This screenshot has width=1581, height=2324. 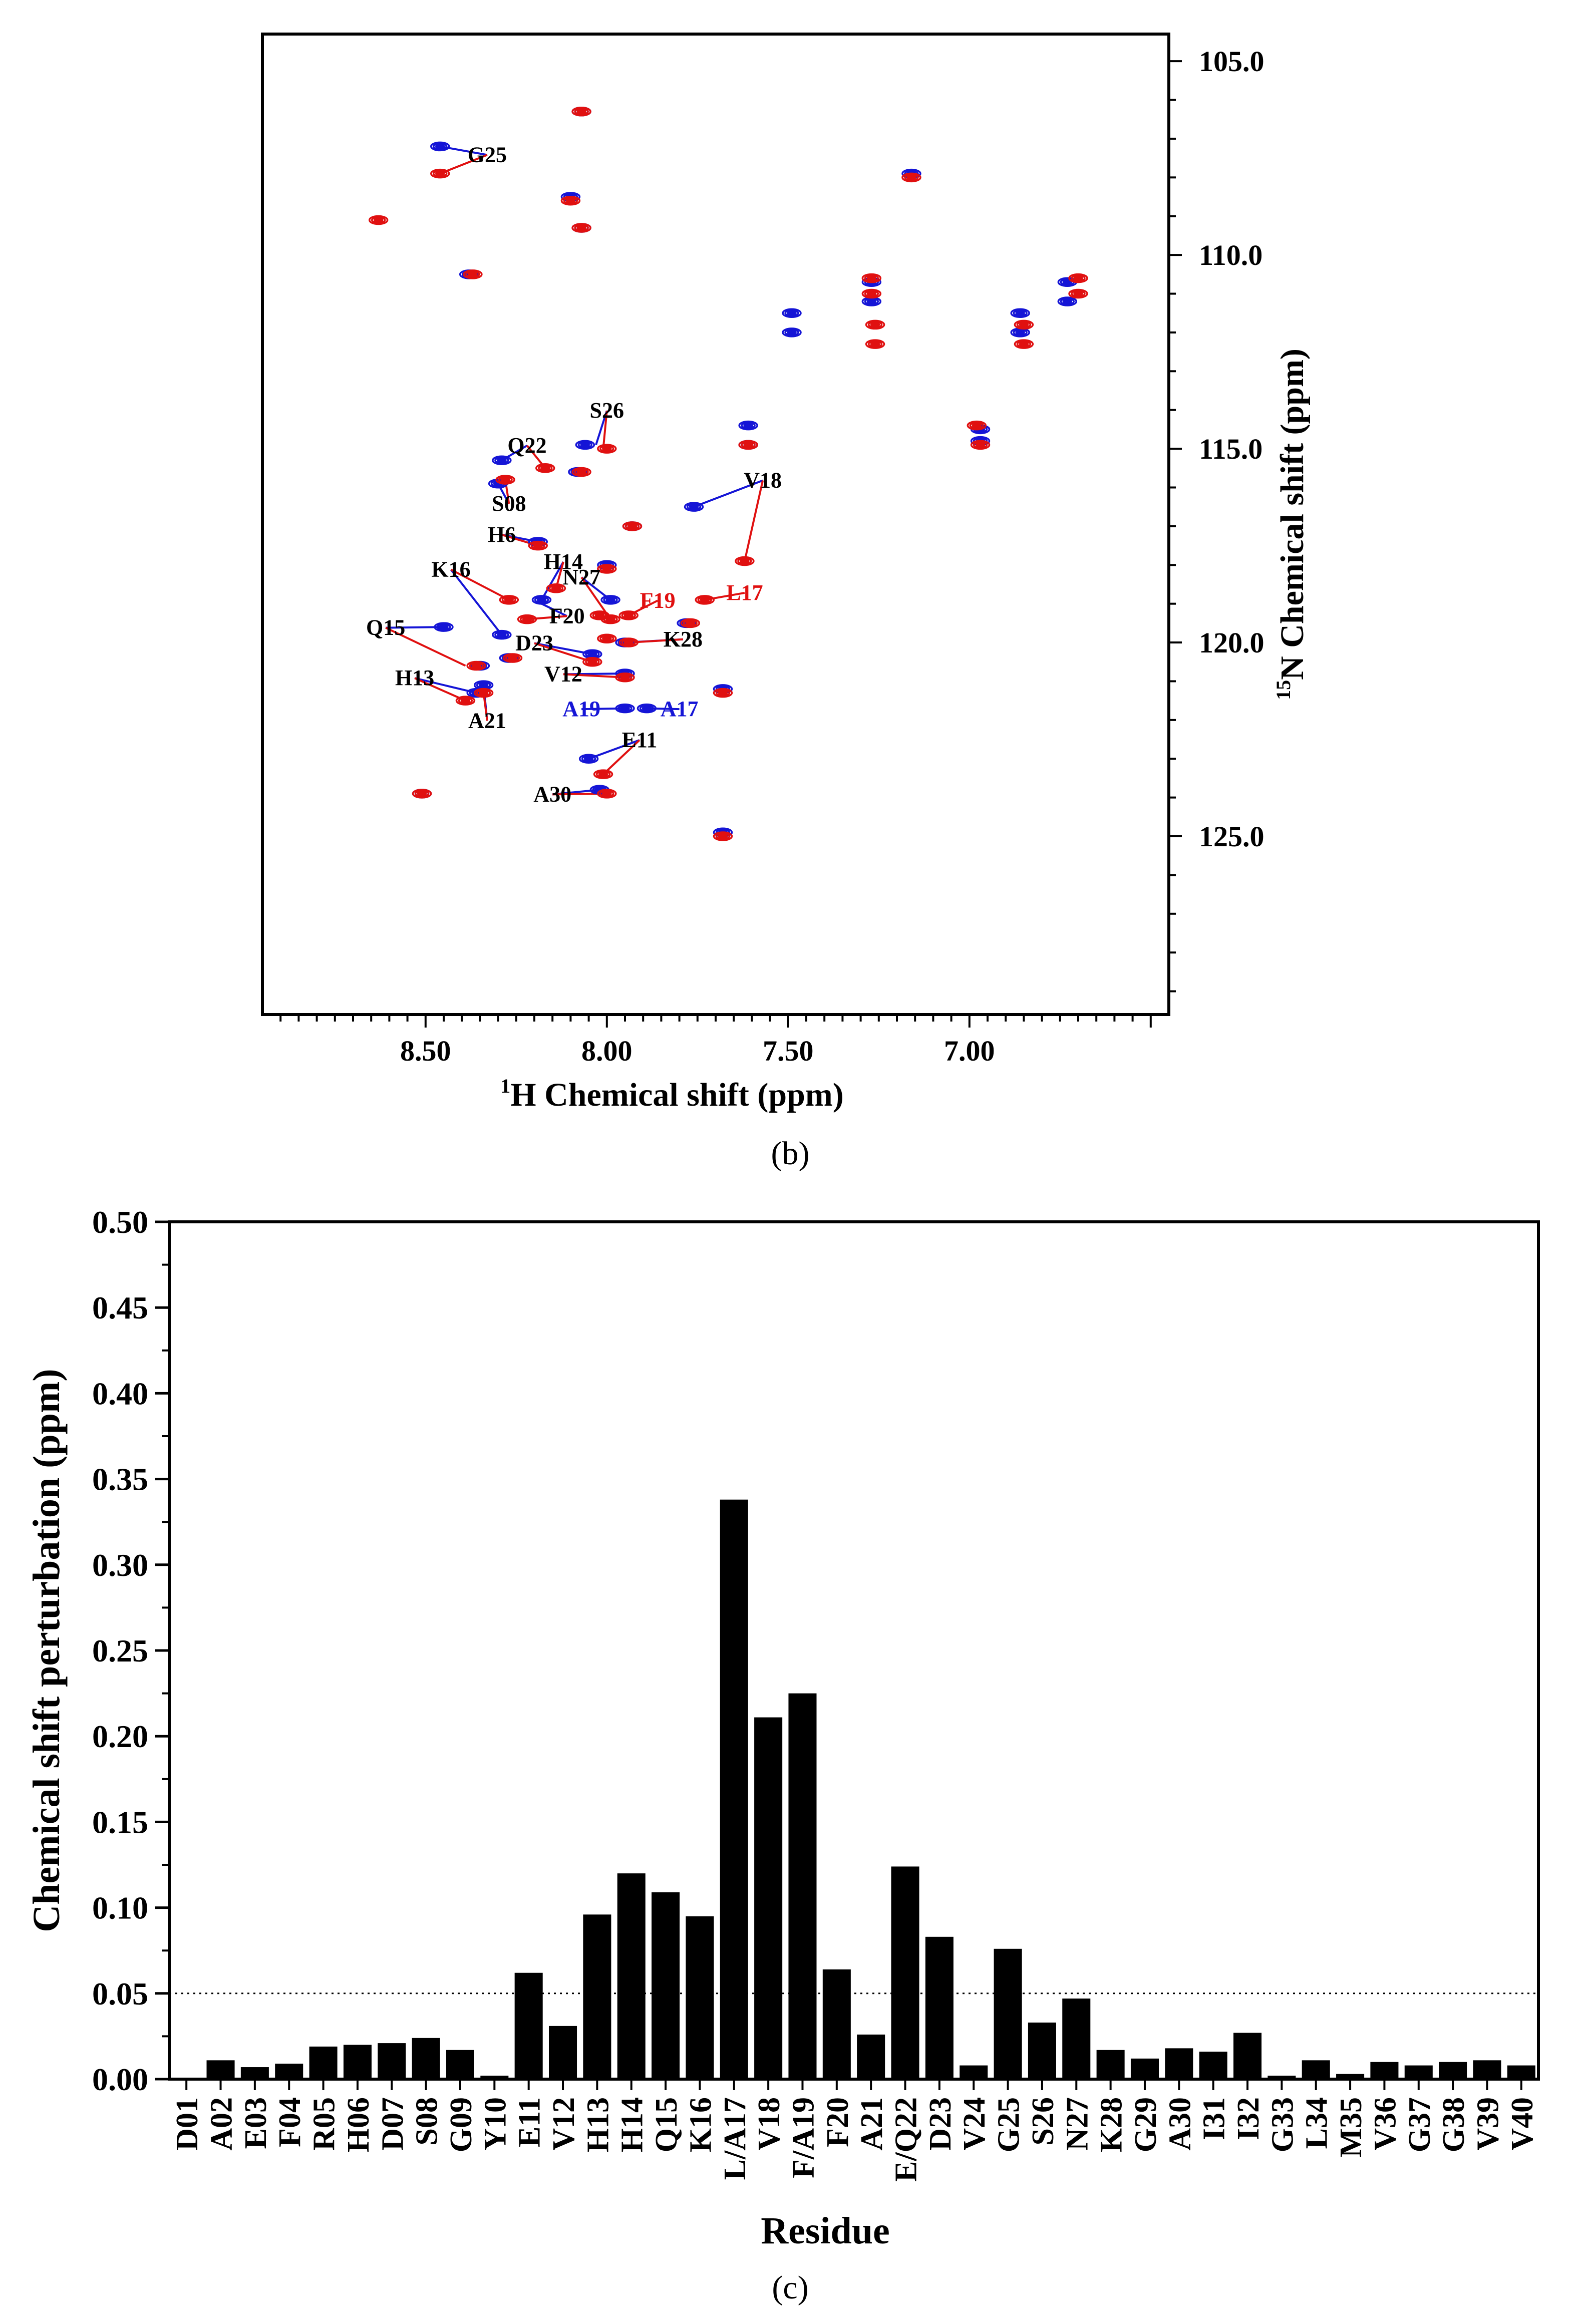 What do you see at coordinates (788, 1051) in the screenshot?
I see `hsqc-x-tick-label: 7.50` at bounding box center [788, 1051].